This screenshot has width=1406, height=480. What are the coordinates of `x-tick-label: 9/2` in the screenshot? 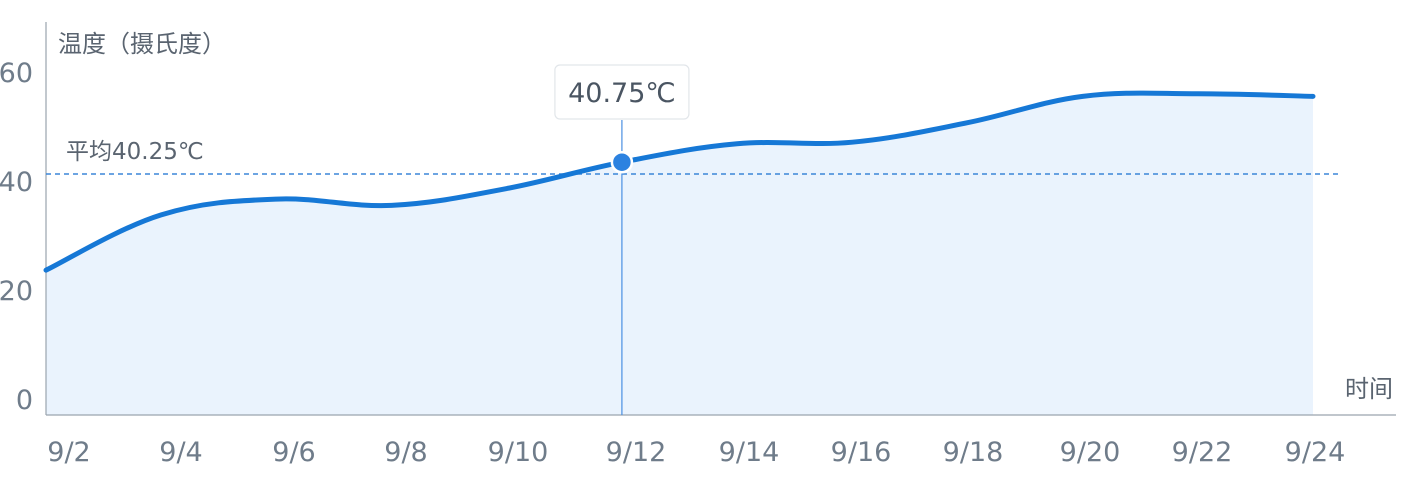 It's located at (68, 452).